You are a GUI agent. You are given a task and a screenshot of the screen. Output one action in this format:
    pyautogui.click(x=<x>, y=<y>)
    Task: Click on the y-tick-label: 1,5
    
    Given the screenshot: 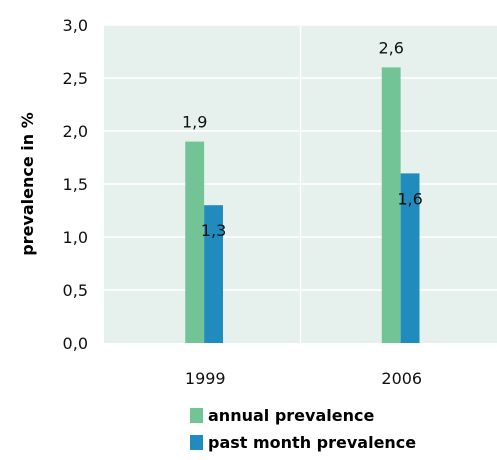 What is the action you would take?
    pyautogui.click(x=75, y=184)
    